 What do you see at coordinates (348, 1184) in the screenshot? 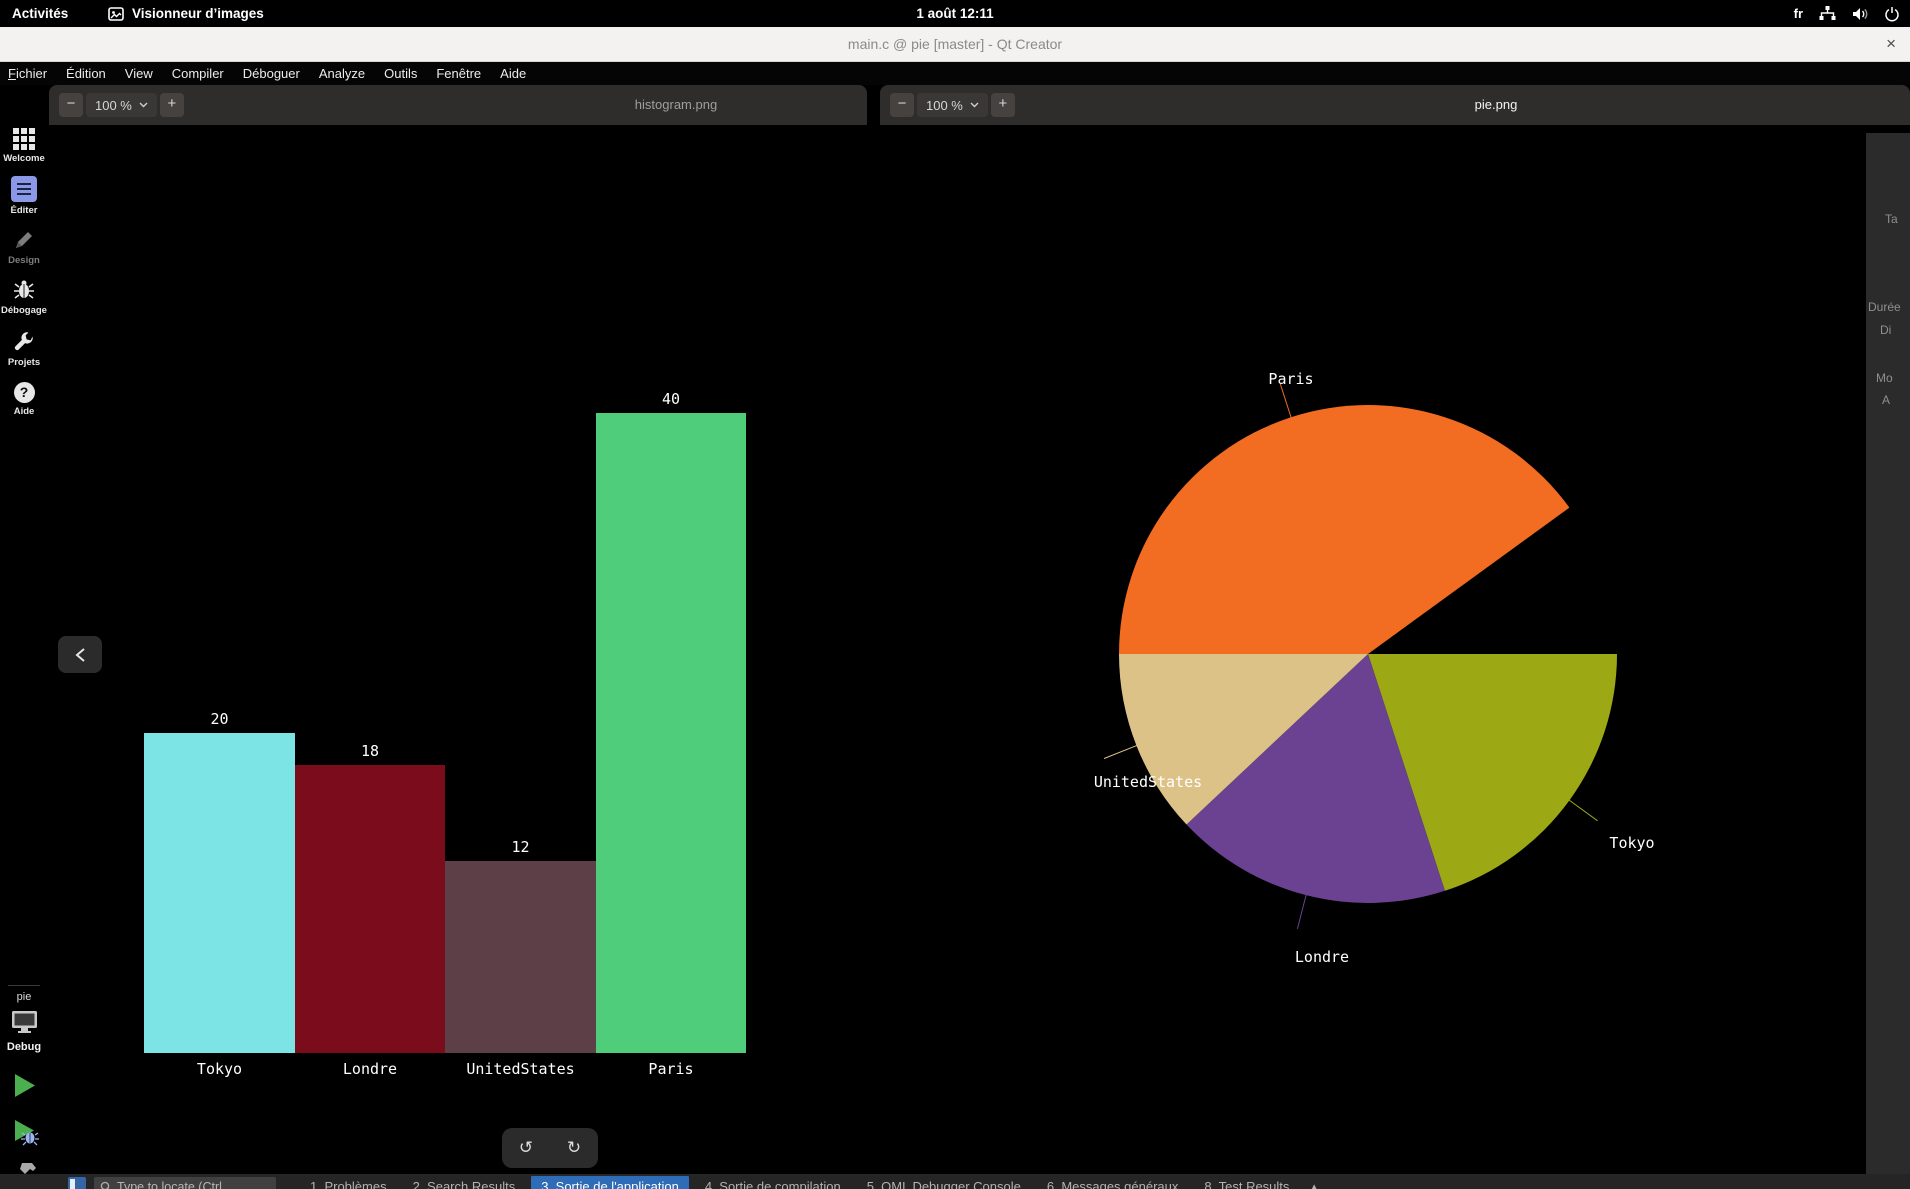
I see `output-pane-button: 1. Problèmes` at bounding box center [348, 1184].